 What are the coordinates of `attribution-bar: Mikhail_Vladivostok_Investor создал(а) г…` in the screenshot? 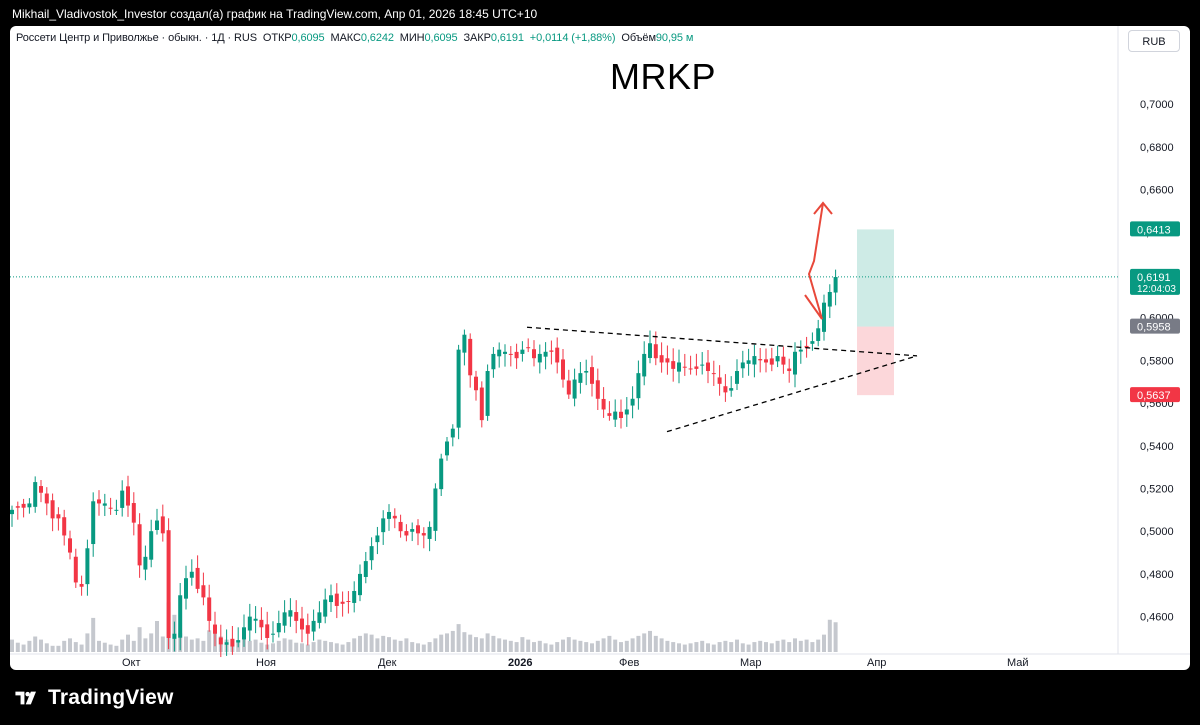 It's located at (275, 14).